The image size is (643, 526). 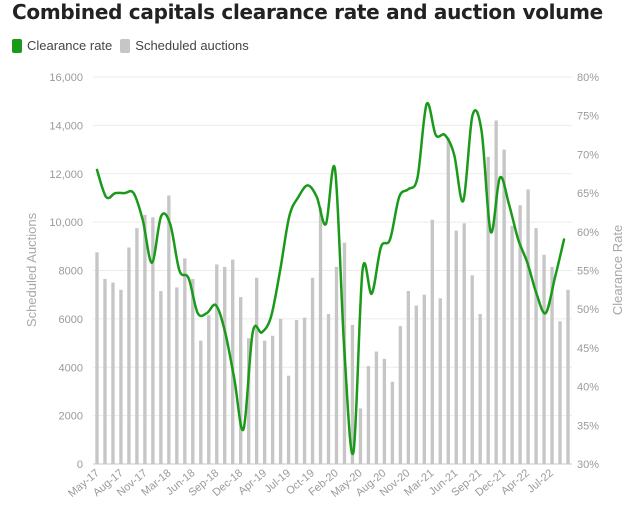 What do you see at coordinates (588, 194) in the screenshot?
I see `right-tick-label: 65%` at bounding box center [588, 194].